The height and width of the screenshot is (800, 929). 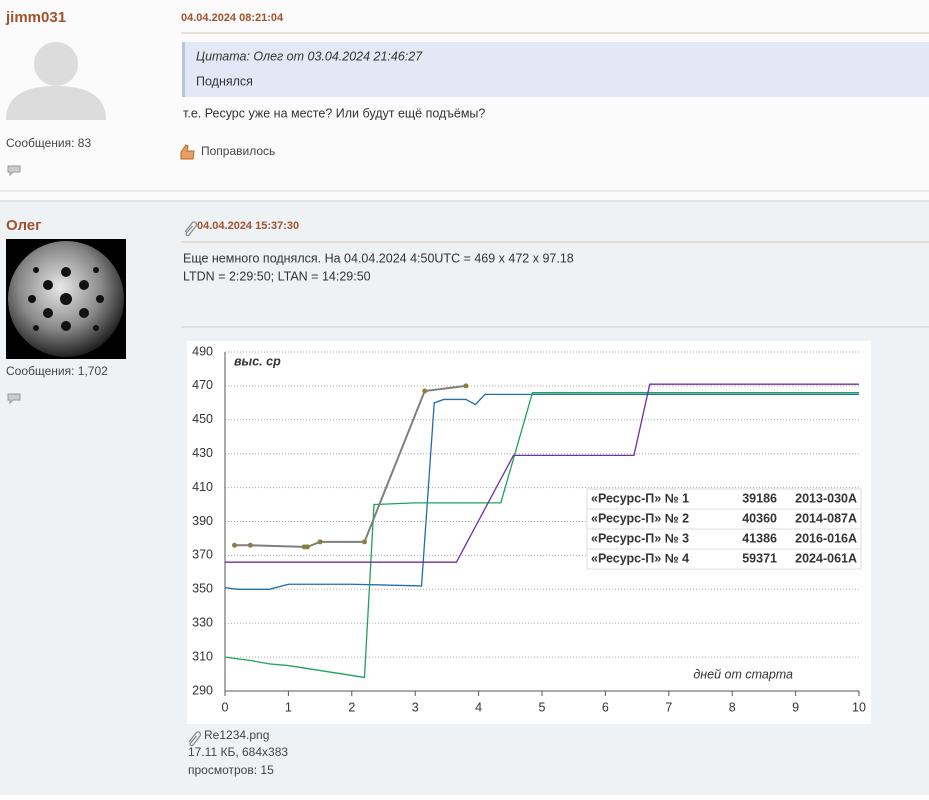 I want to click on post-date: 04.04.2024 08:21:04, so click(x=232, y=18).